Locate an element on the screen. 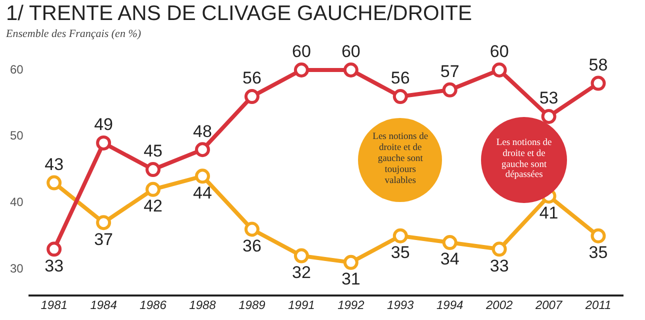 This screenshot has width=645, height=320. data-label: 48 is located at coordinates (202, 131).